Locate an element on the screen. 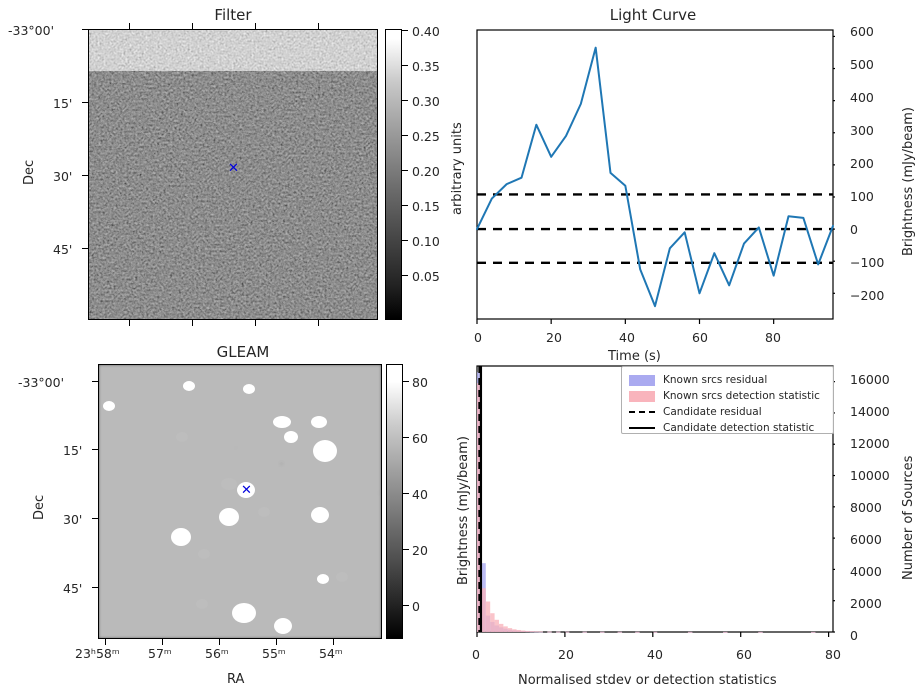 The height and width of the screenshot is (699, 920). filter-panel-title: Filter is located at coordinates (233, 15).